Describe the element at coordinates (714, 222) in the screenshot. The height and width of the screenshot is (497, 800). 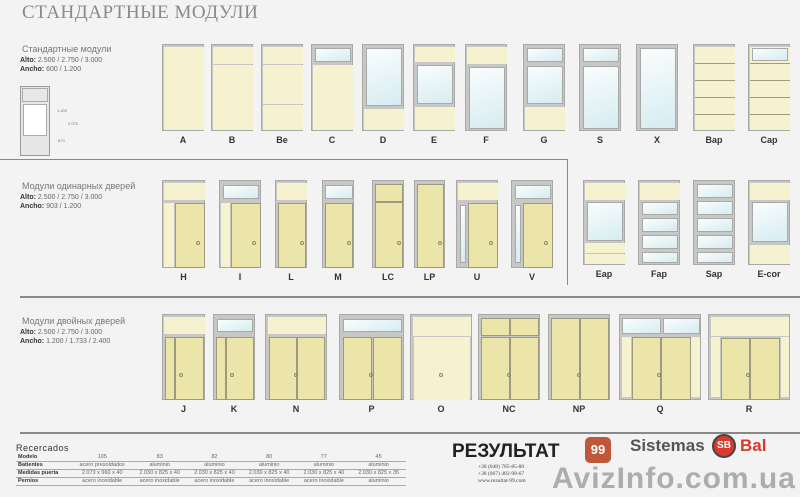
I see `module-sap` at that location.